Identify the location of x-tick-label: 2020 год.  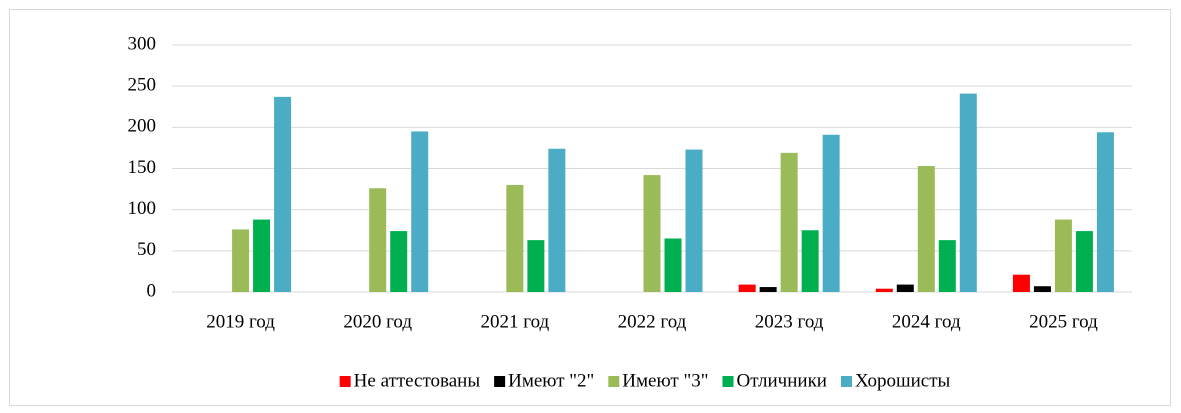
(377, 321).